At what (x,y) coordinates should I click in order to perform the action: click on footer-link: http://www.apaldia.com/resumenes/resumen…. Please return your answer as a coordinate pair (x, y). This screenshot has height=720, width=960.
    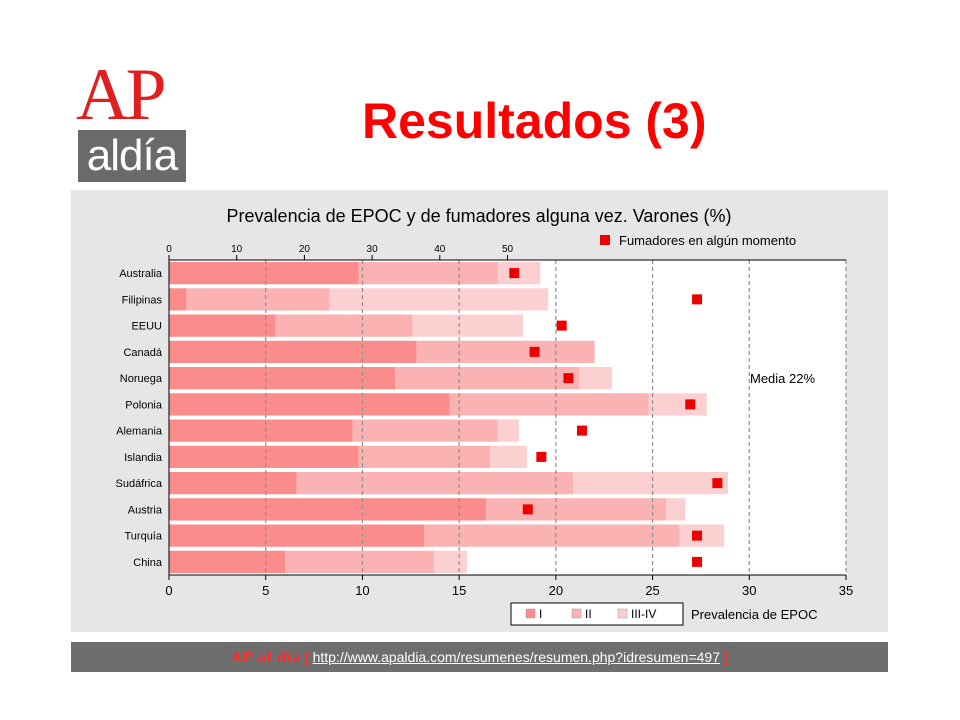
    Looking at the image, I should click on (516, 657).